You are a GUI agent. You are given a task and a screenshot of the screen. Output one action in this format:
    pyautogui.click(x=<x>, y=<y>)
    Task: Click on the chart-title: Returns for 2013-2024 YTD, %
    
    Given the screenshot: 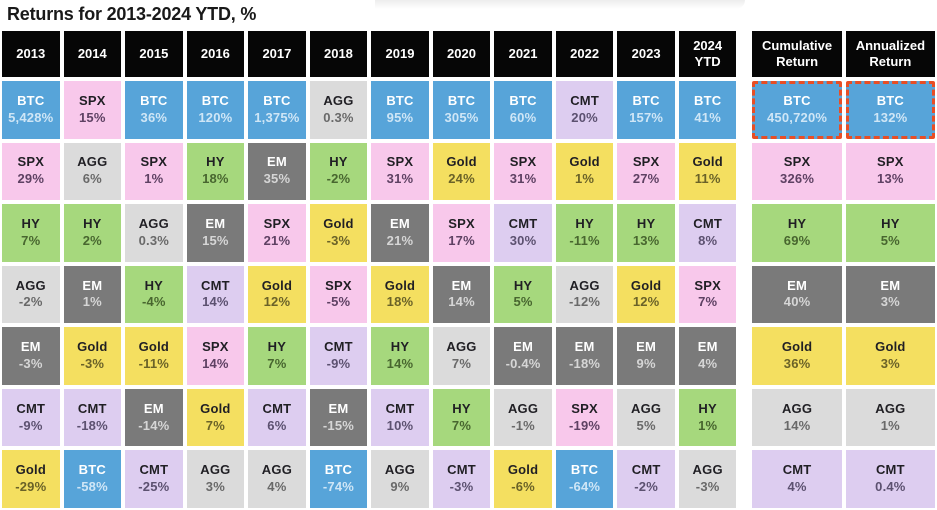 What is the action you would take?
    pyautogui.click(x=132, y=14)
    